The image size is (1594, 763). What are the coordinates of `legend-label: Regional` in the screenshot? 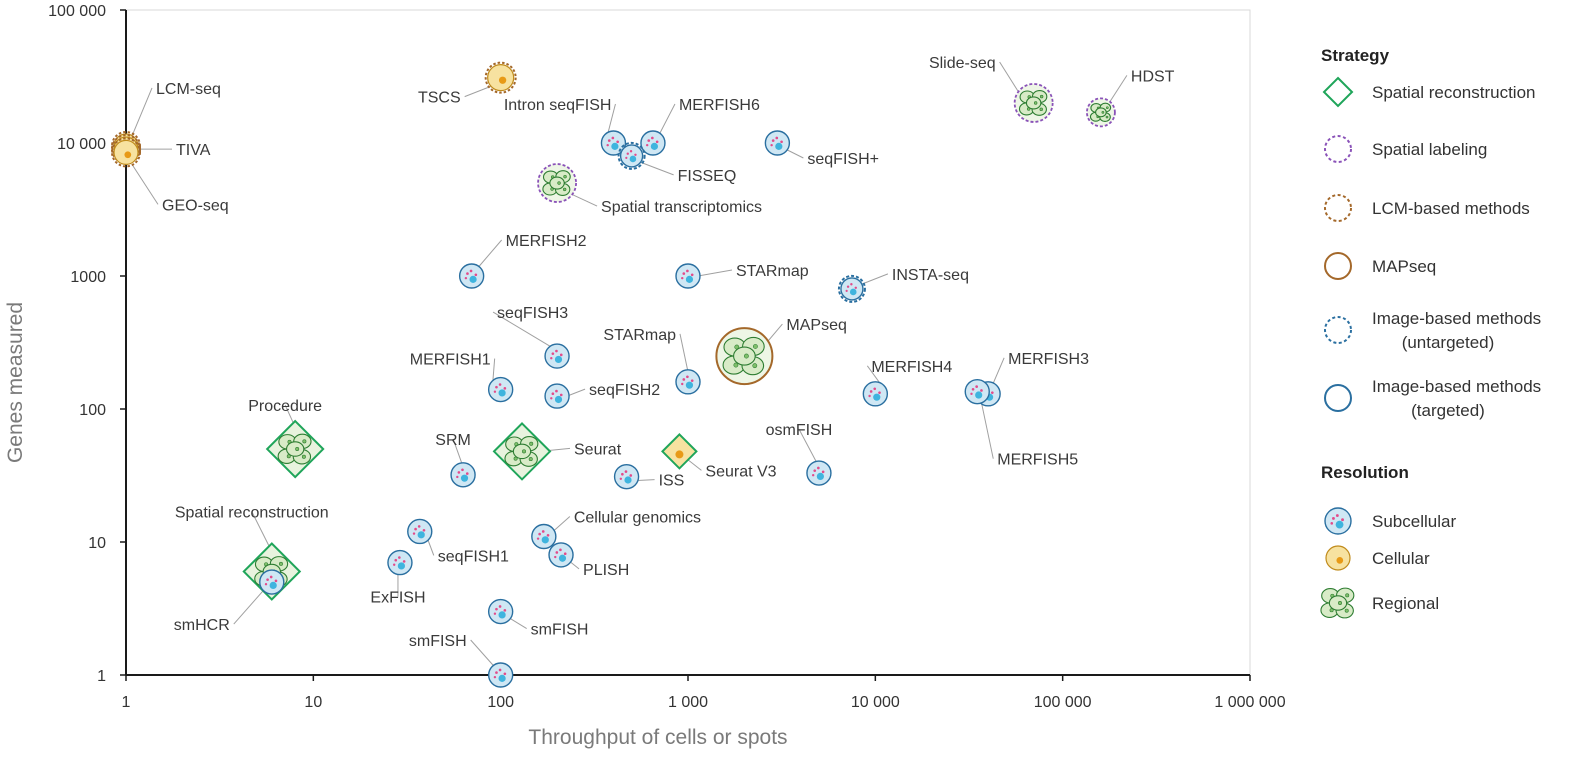 It's located at (1405, 603).